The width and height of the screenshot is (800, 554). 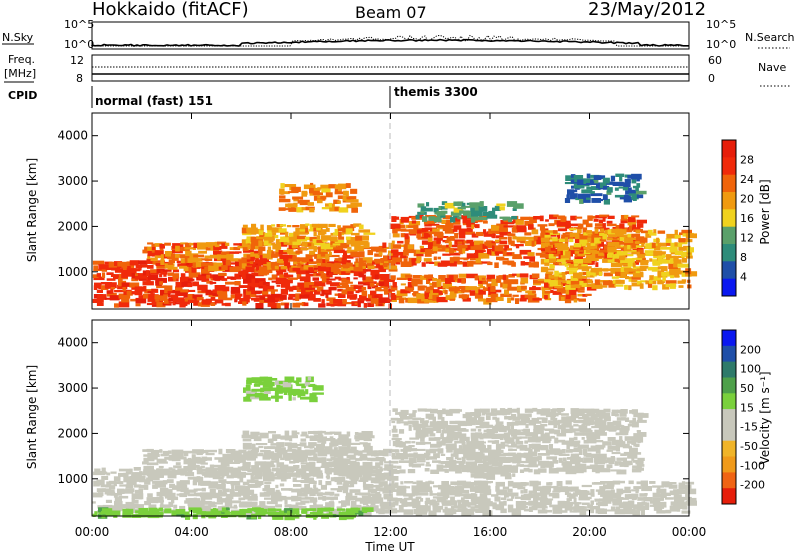 I want to click on colorbar-tick-label: 28, so click(x=747, y=160).